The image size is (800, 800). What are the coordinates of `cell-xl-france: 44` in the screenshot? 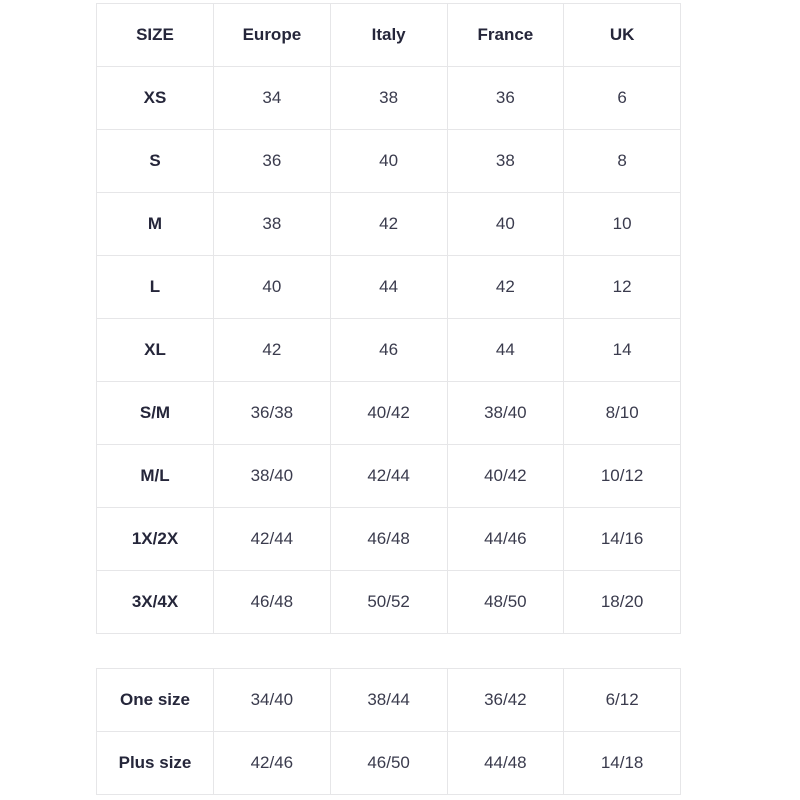 It's located at (505, 350).